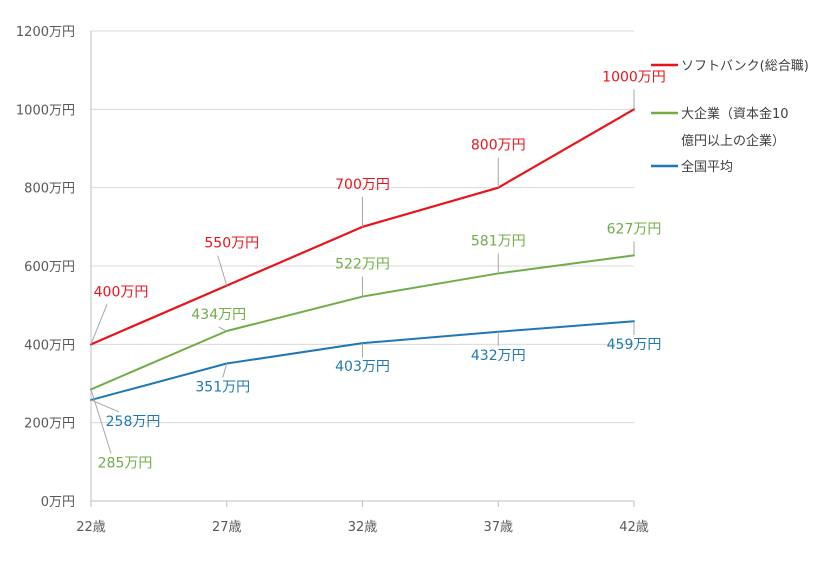 This screenshot has height=561, width=817. Describe the element at coordinates (707, 167) in the screenshot. I see `legend-label: 全国平均` at that location.